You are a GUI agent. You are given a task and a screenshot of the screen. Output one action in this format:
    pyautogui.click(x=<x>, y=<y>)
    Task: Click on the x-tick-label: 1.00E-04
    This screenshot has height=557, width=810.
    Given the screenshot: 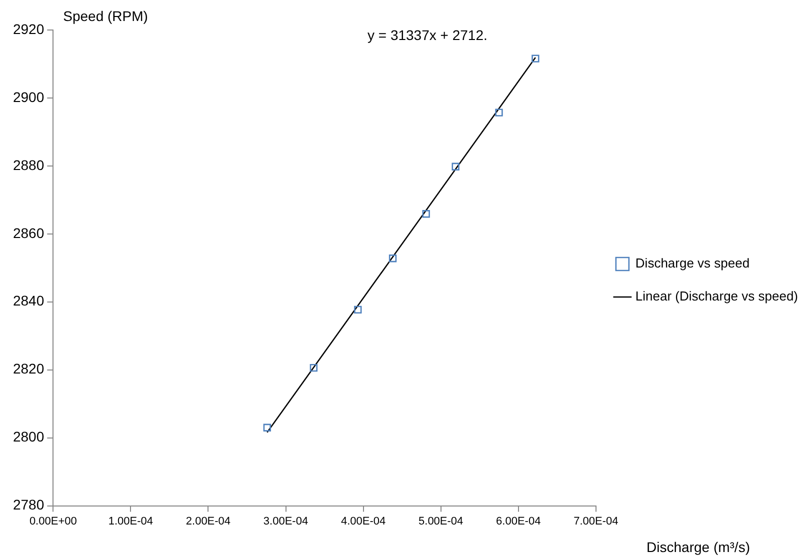 What is the action you would take?
    pyautogui.click(x=131, y=521)
    